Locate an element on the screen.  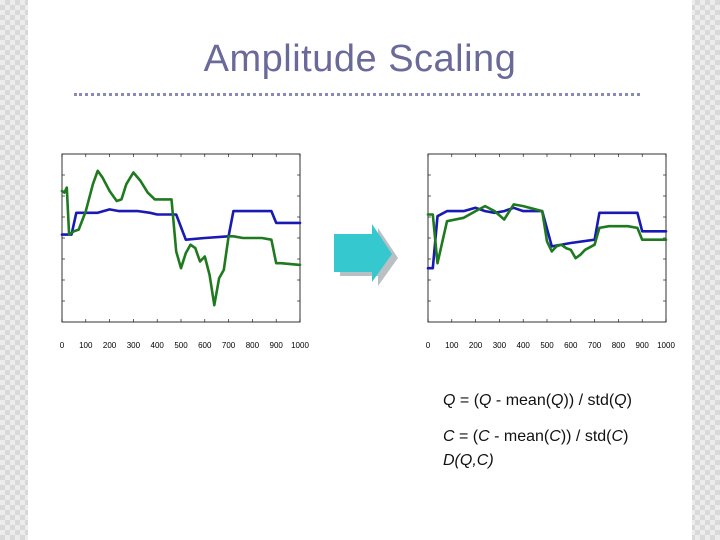
title-divider is located at coordinates (357, 94).